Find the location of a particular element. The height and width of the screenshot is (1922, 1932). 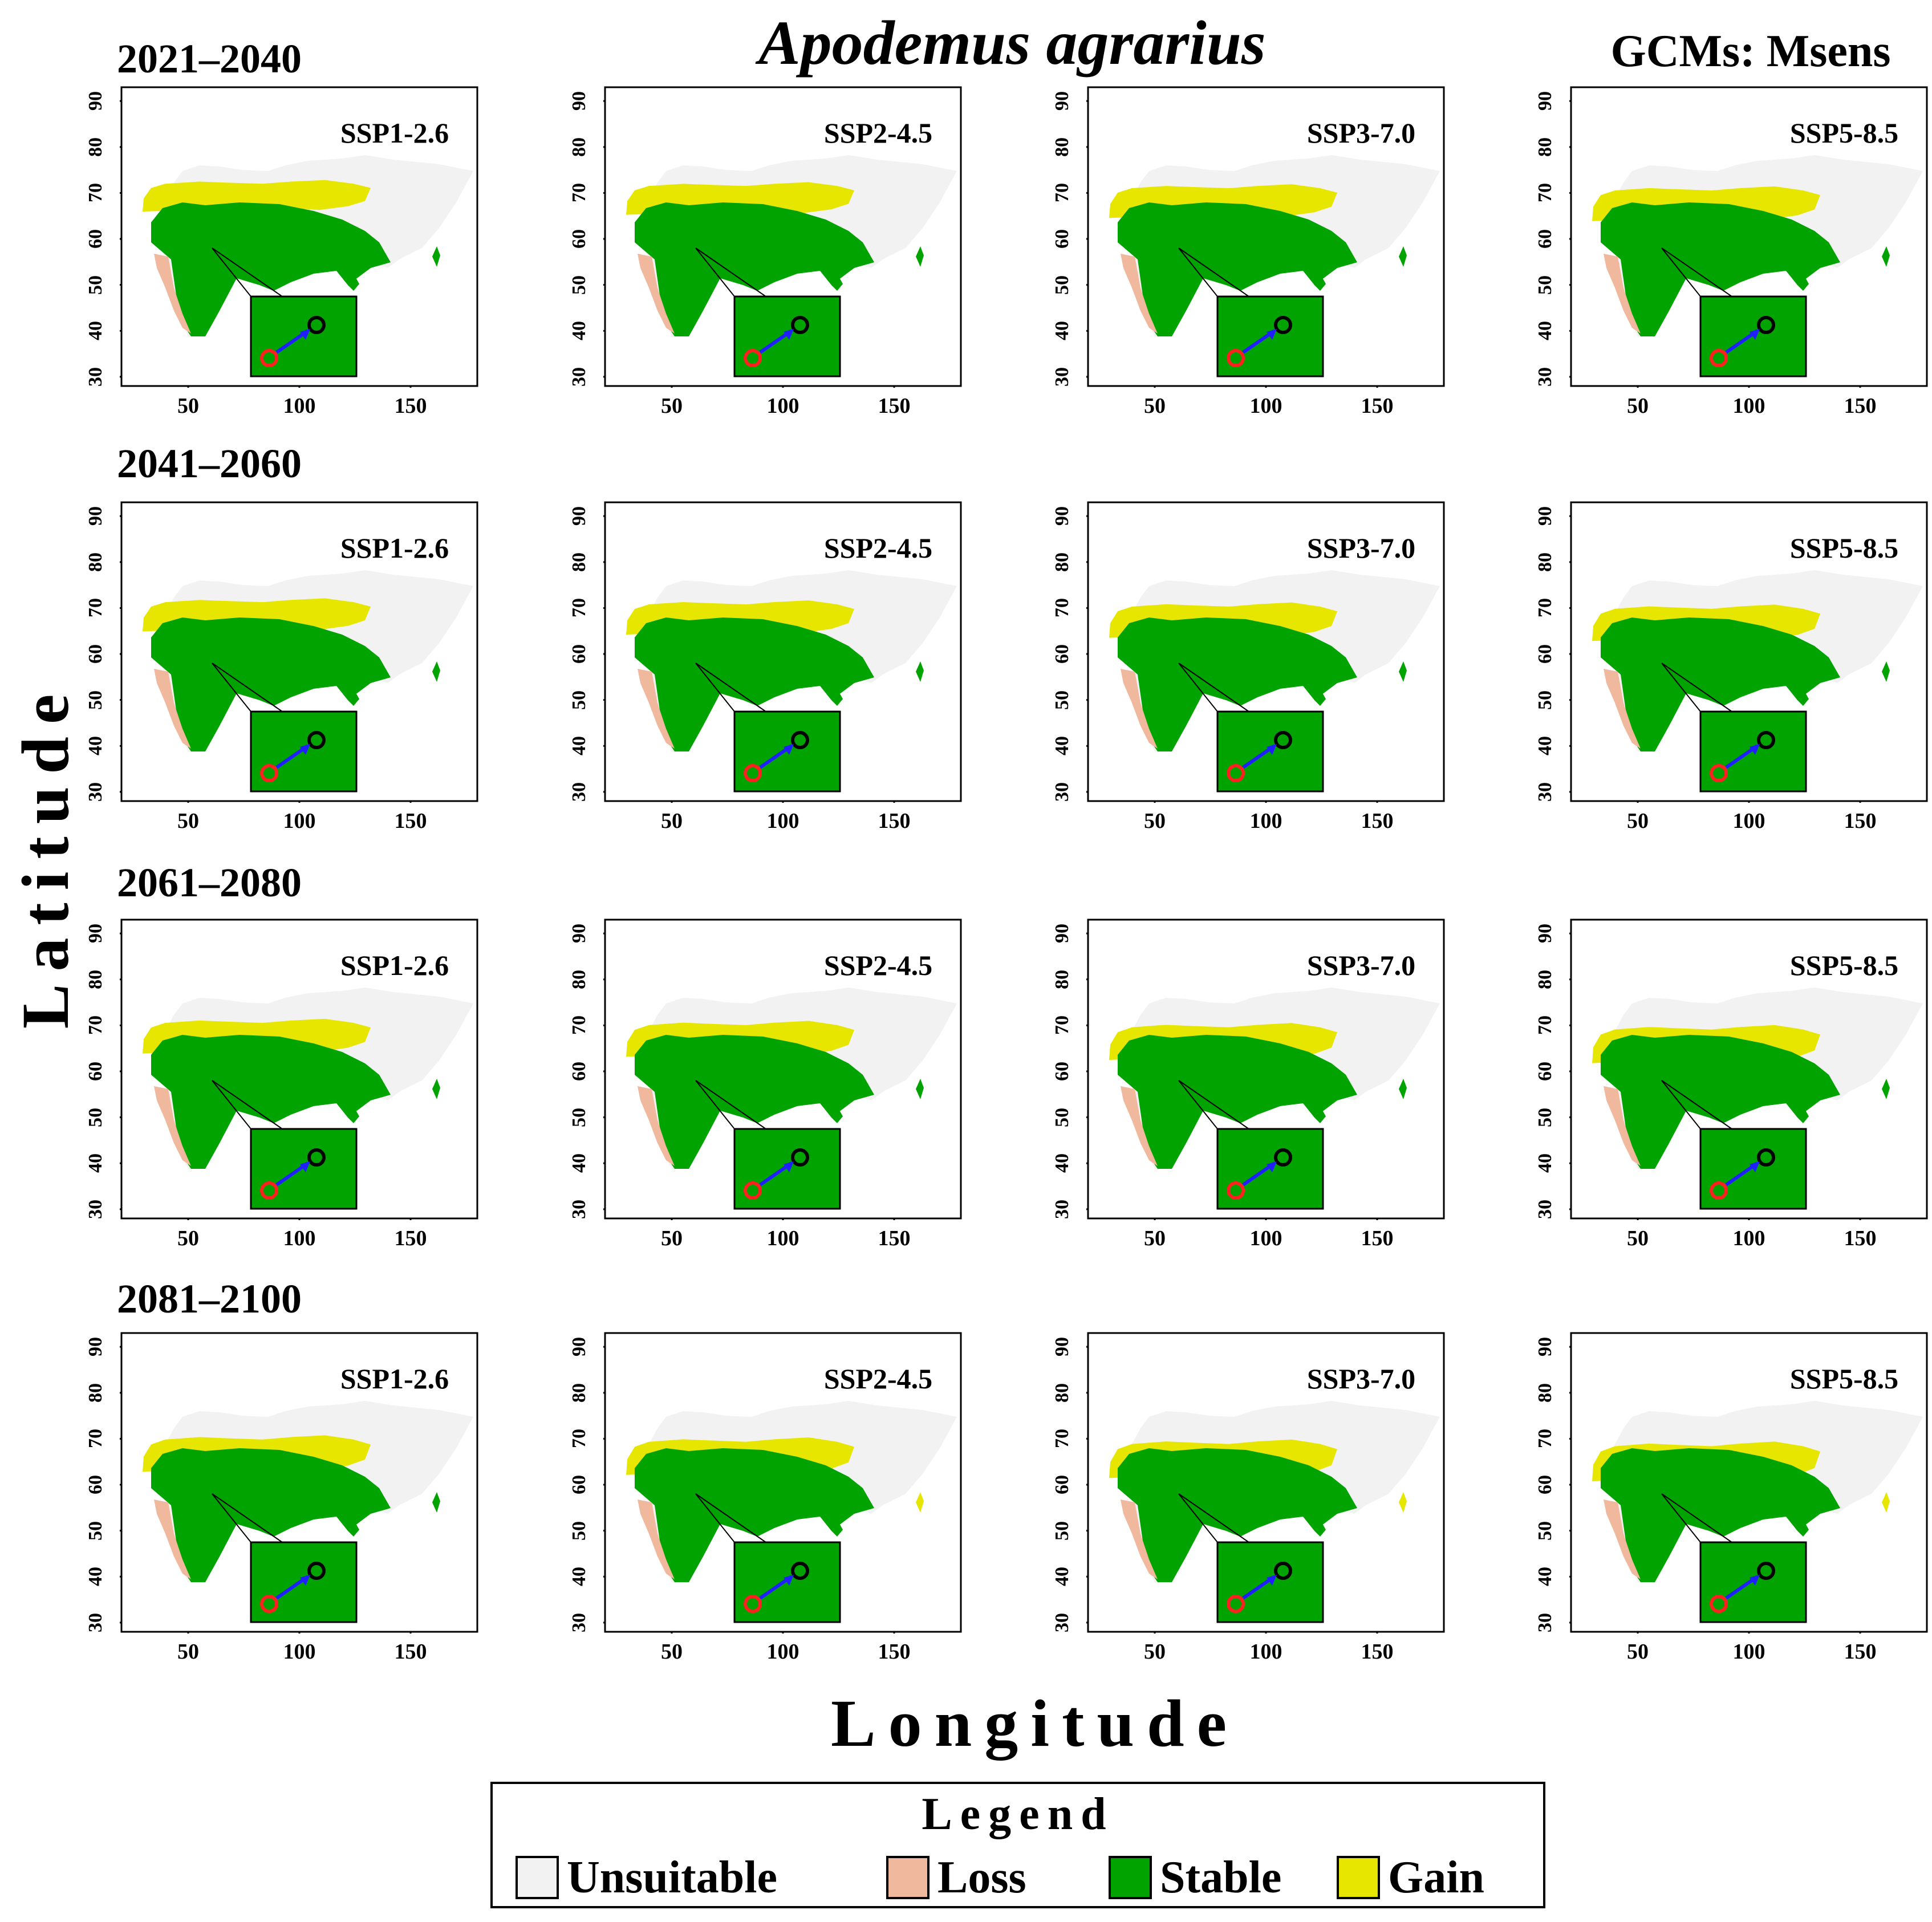

map-panel: SSP2-4.5 50 100 150 30 40 50 60 70 80 90 is located at coordinates (766, 251).